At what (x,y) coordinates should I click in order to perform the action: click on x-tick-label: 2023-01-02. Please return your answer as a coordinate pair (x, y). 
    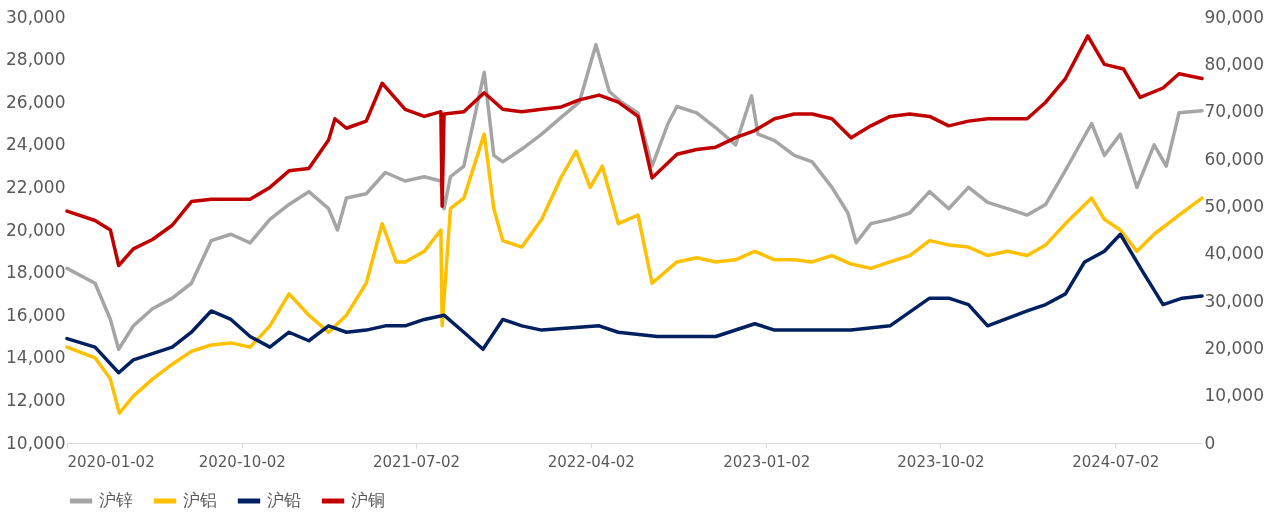
    Looking at the image, I should click on (767, 461).